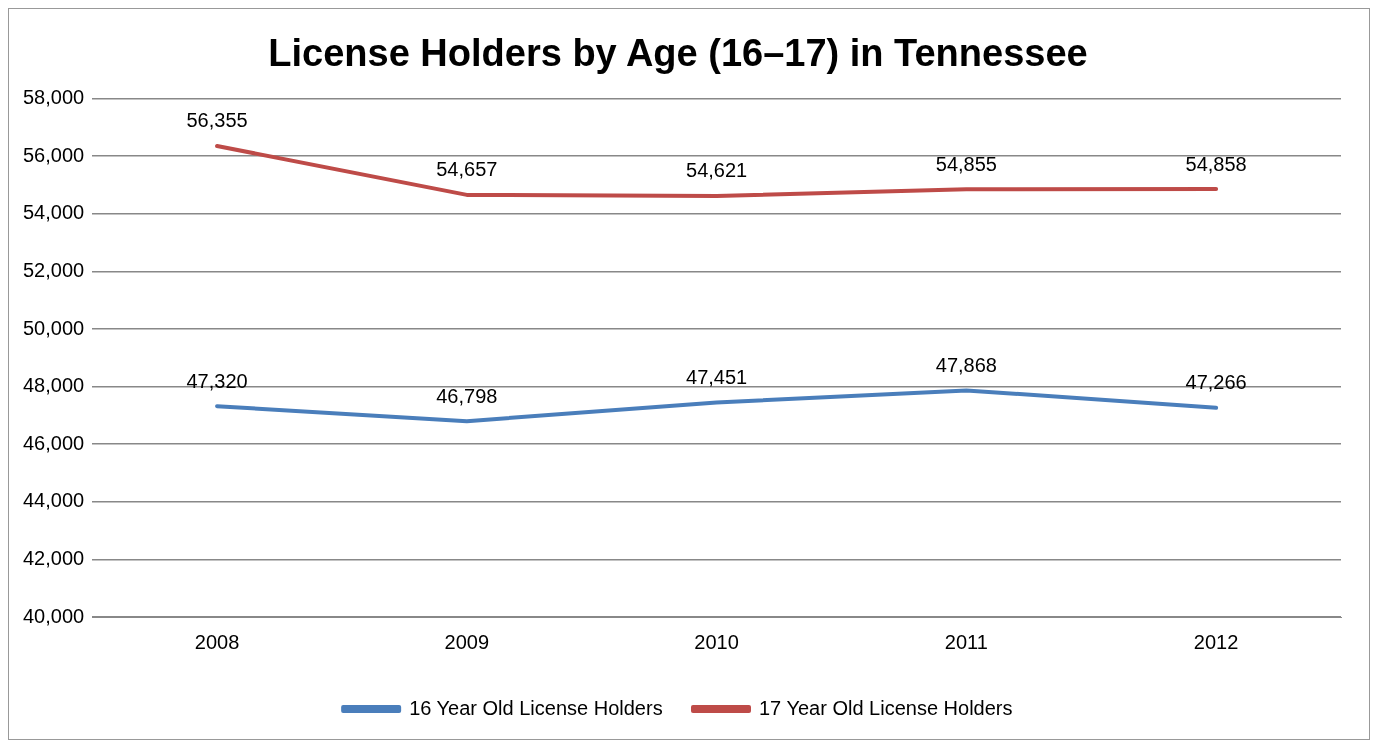  I want to click on data-label: 54,858, so click(1216, 163).